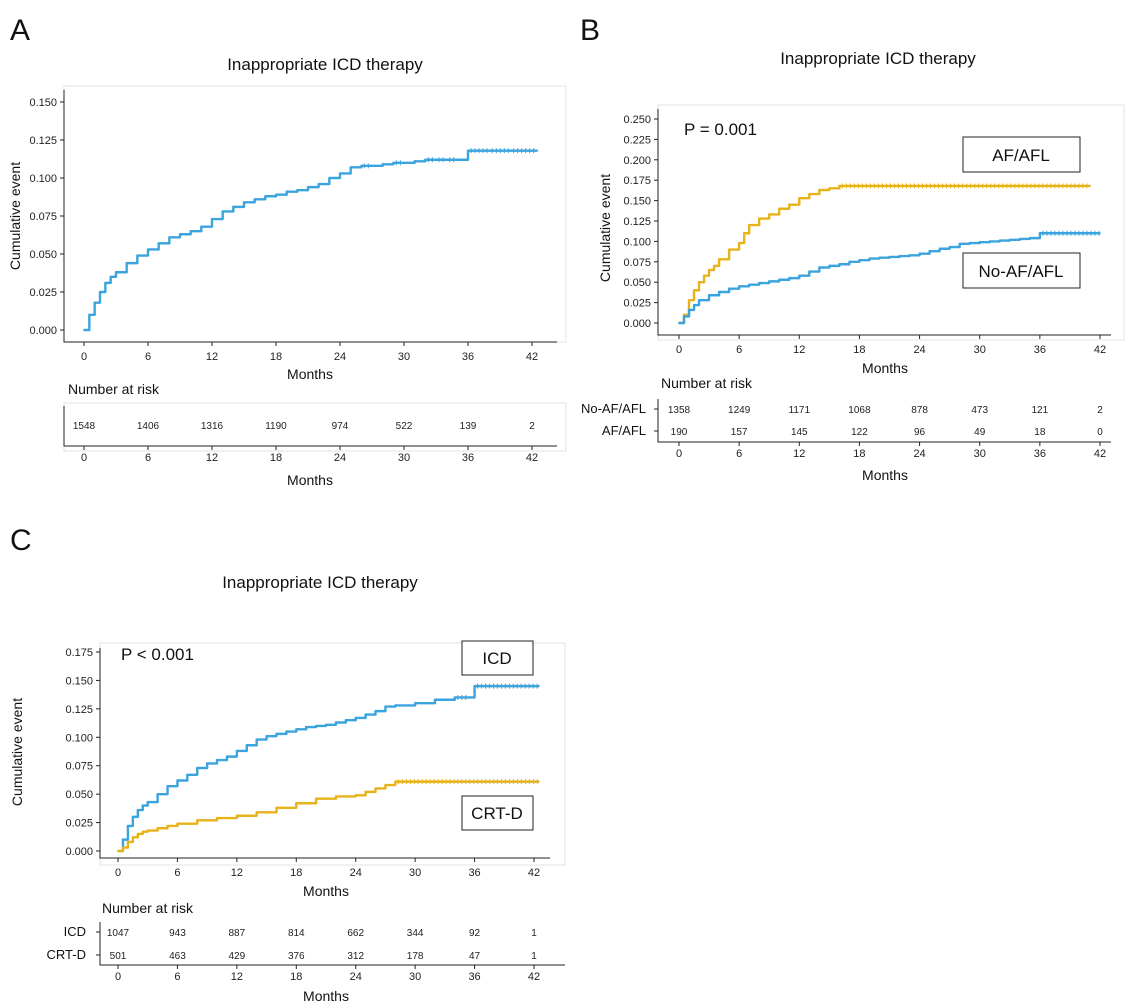 The image size is (1126, 1003). Describe the element at coordinates (637, 161) in the screenshot. I see `y-tick-label: 0.200` at that location.